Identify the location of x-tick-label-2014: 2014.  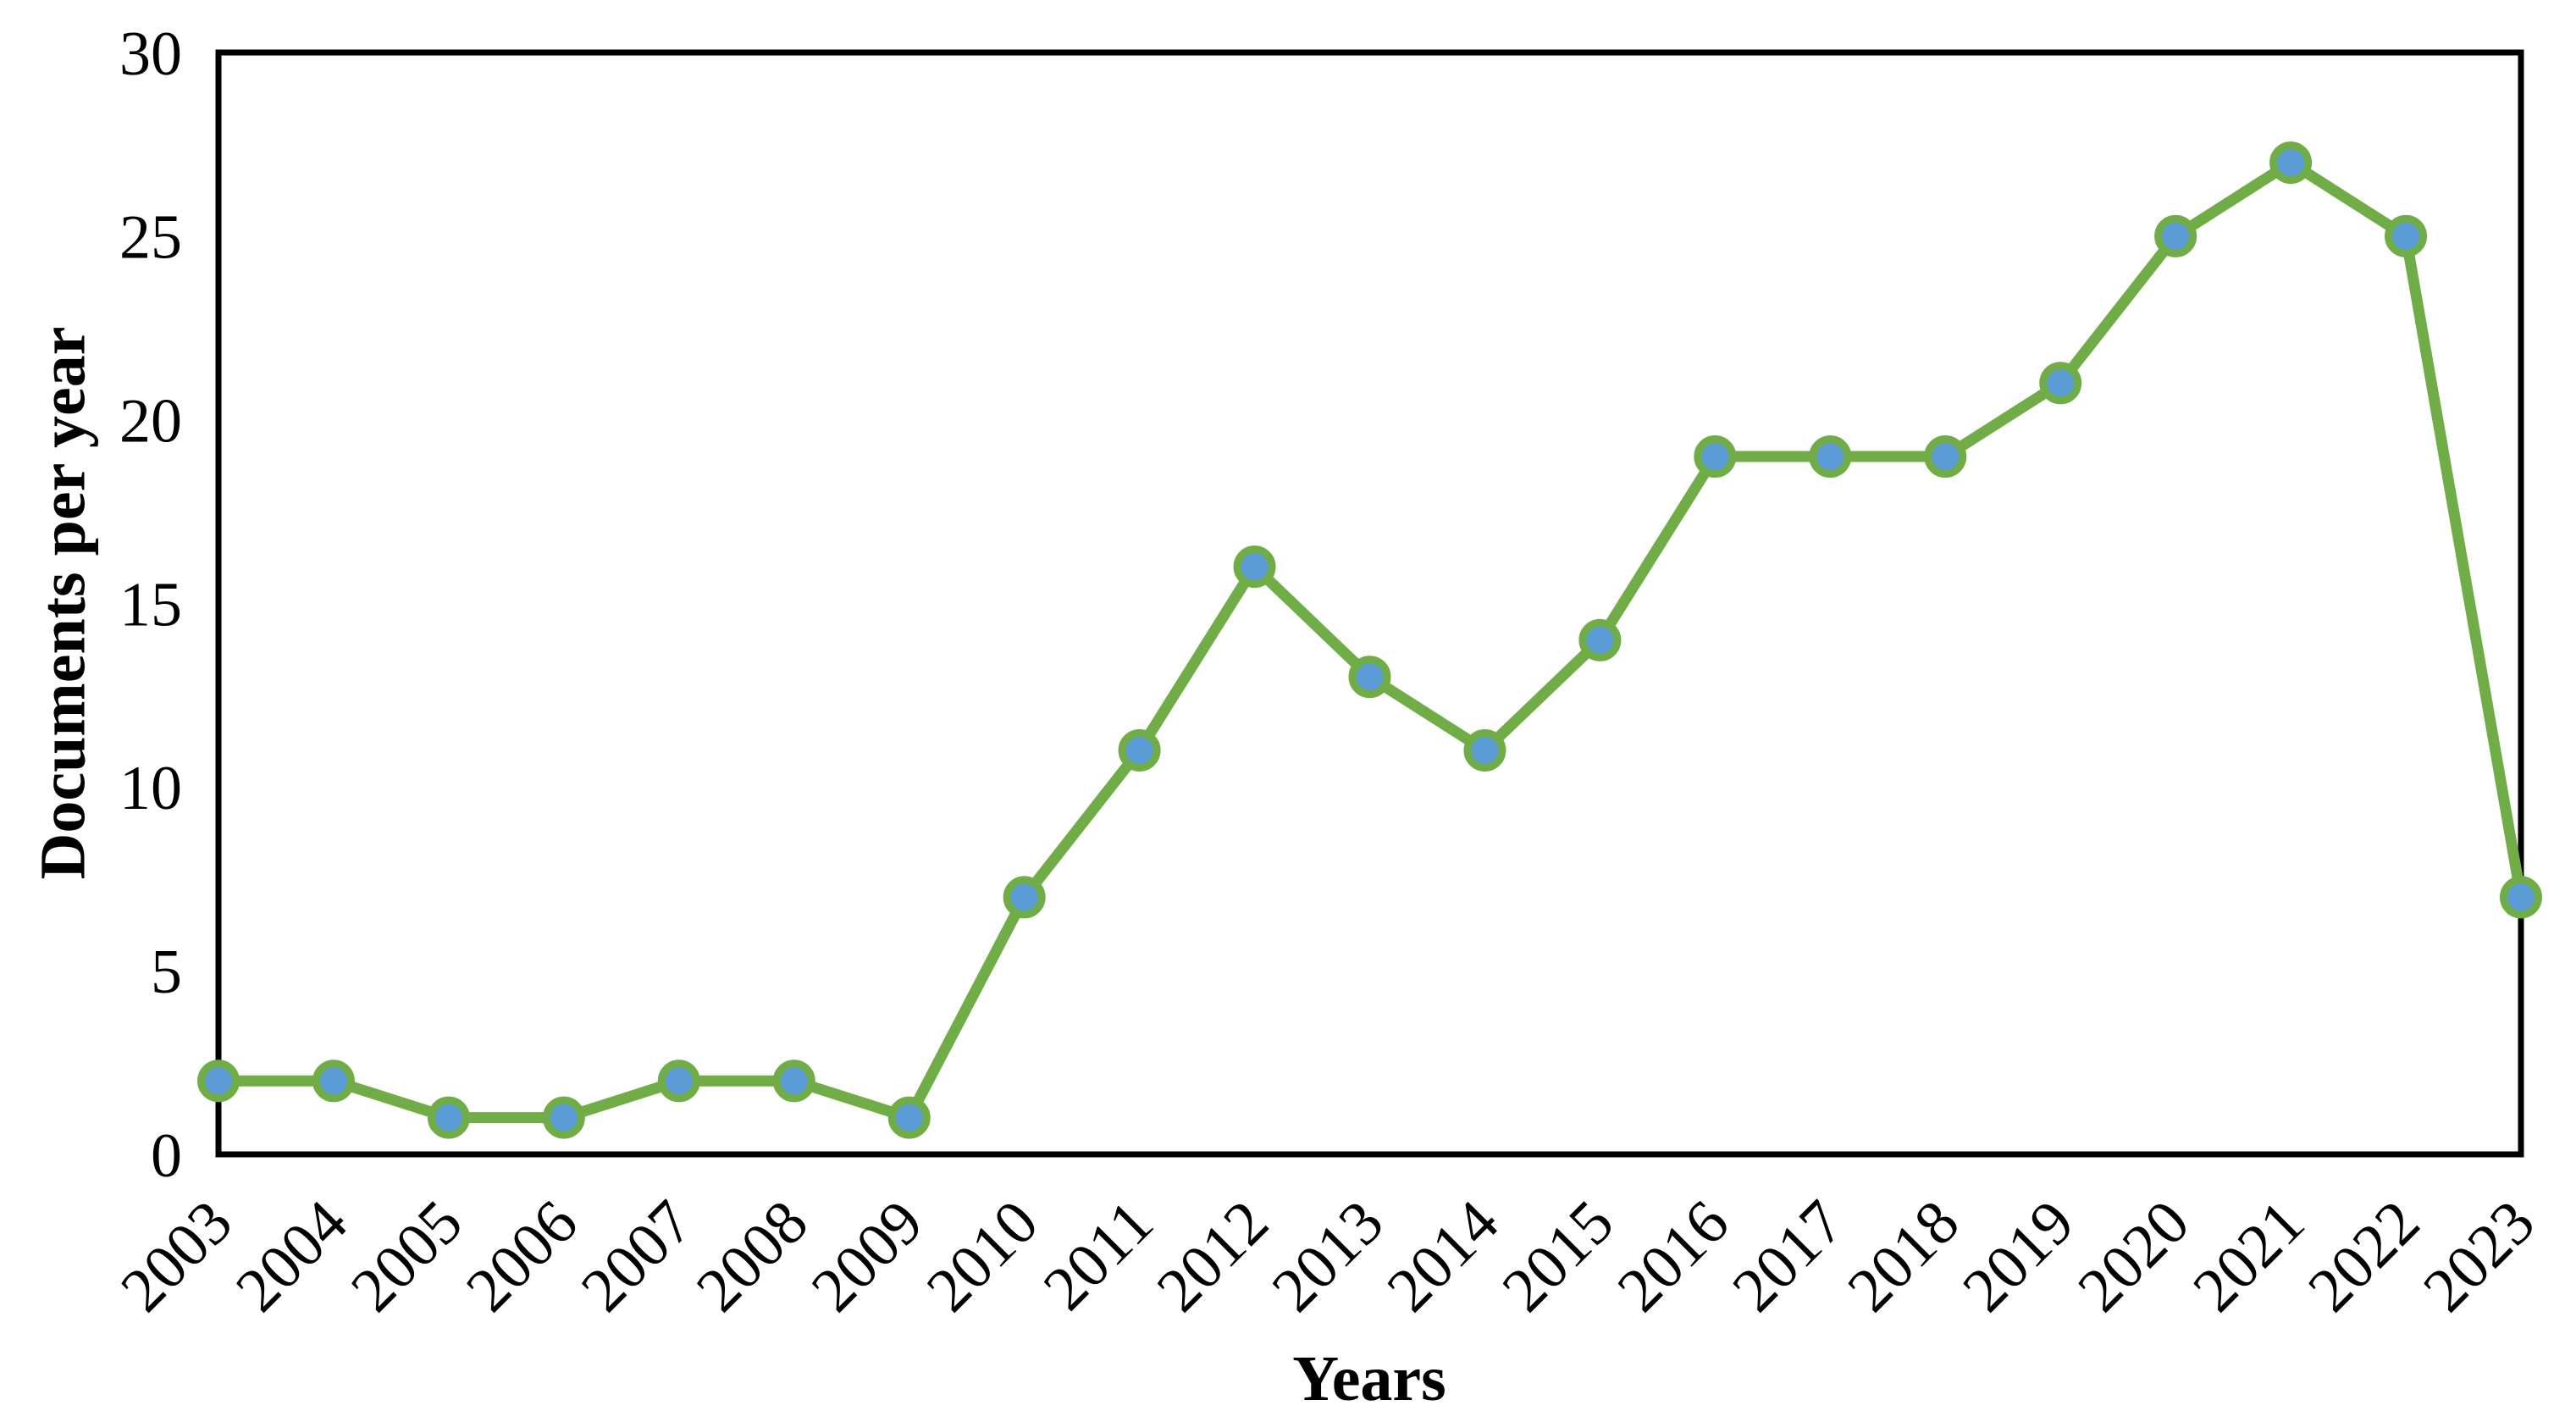
(1443, 1256).